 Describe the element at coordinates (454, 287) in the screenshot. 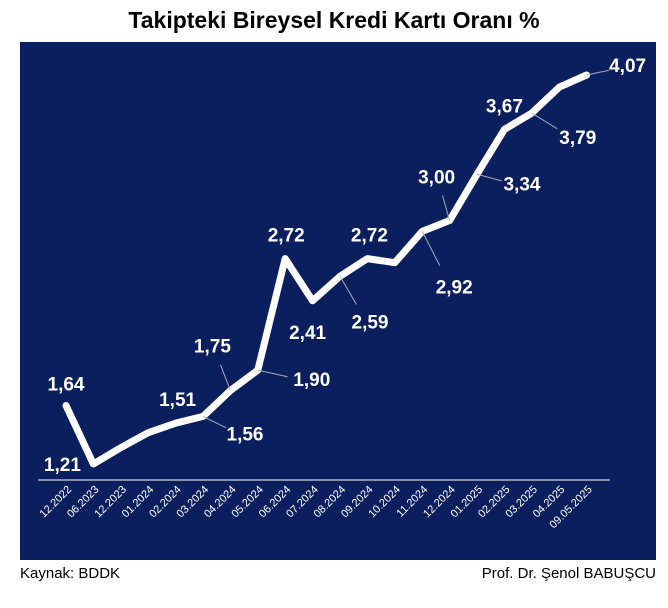

I see `data-label: 2,92` at that location.